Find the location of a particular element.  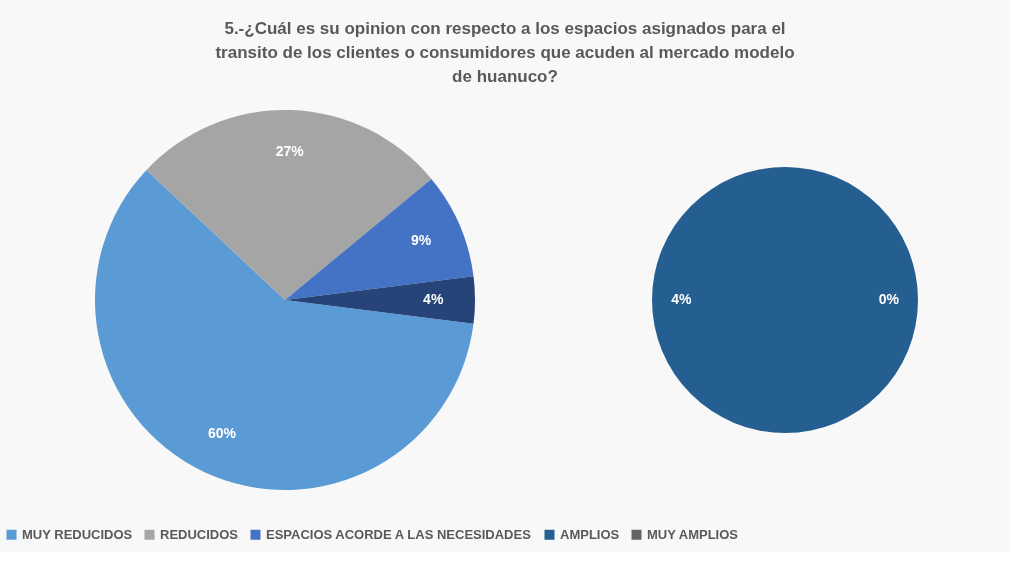

data-label: 27% is located at coordinates (290, 150).